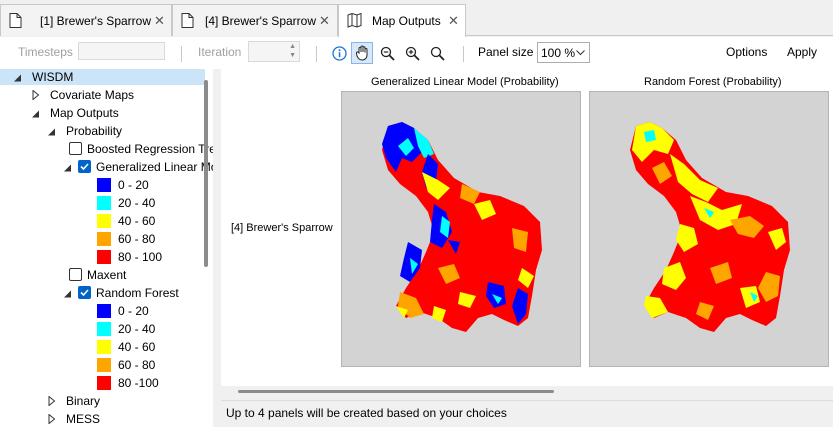 This screenshot has width=833, height=427. I want to click on probability-map-rf, so click(710, 227).